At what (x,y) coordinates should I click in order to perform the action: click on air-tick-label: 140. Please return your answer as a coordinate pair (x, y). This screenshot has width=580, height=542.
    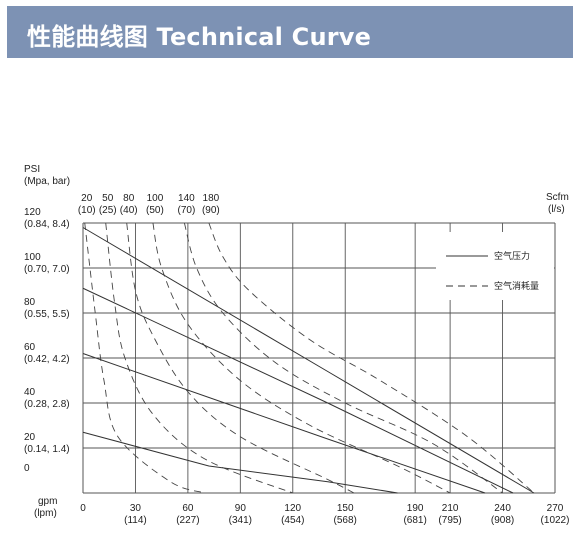
    Looking at the image, I should click on (186, 198).